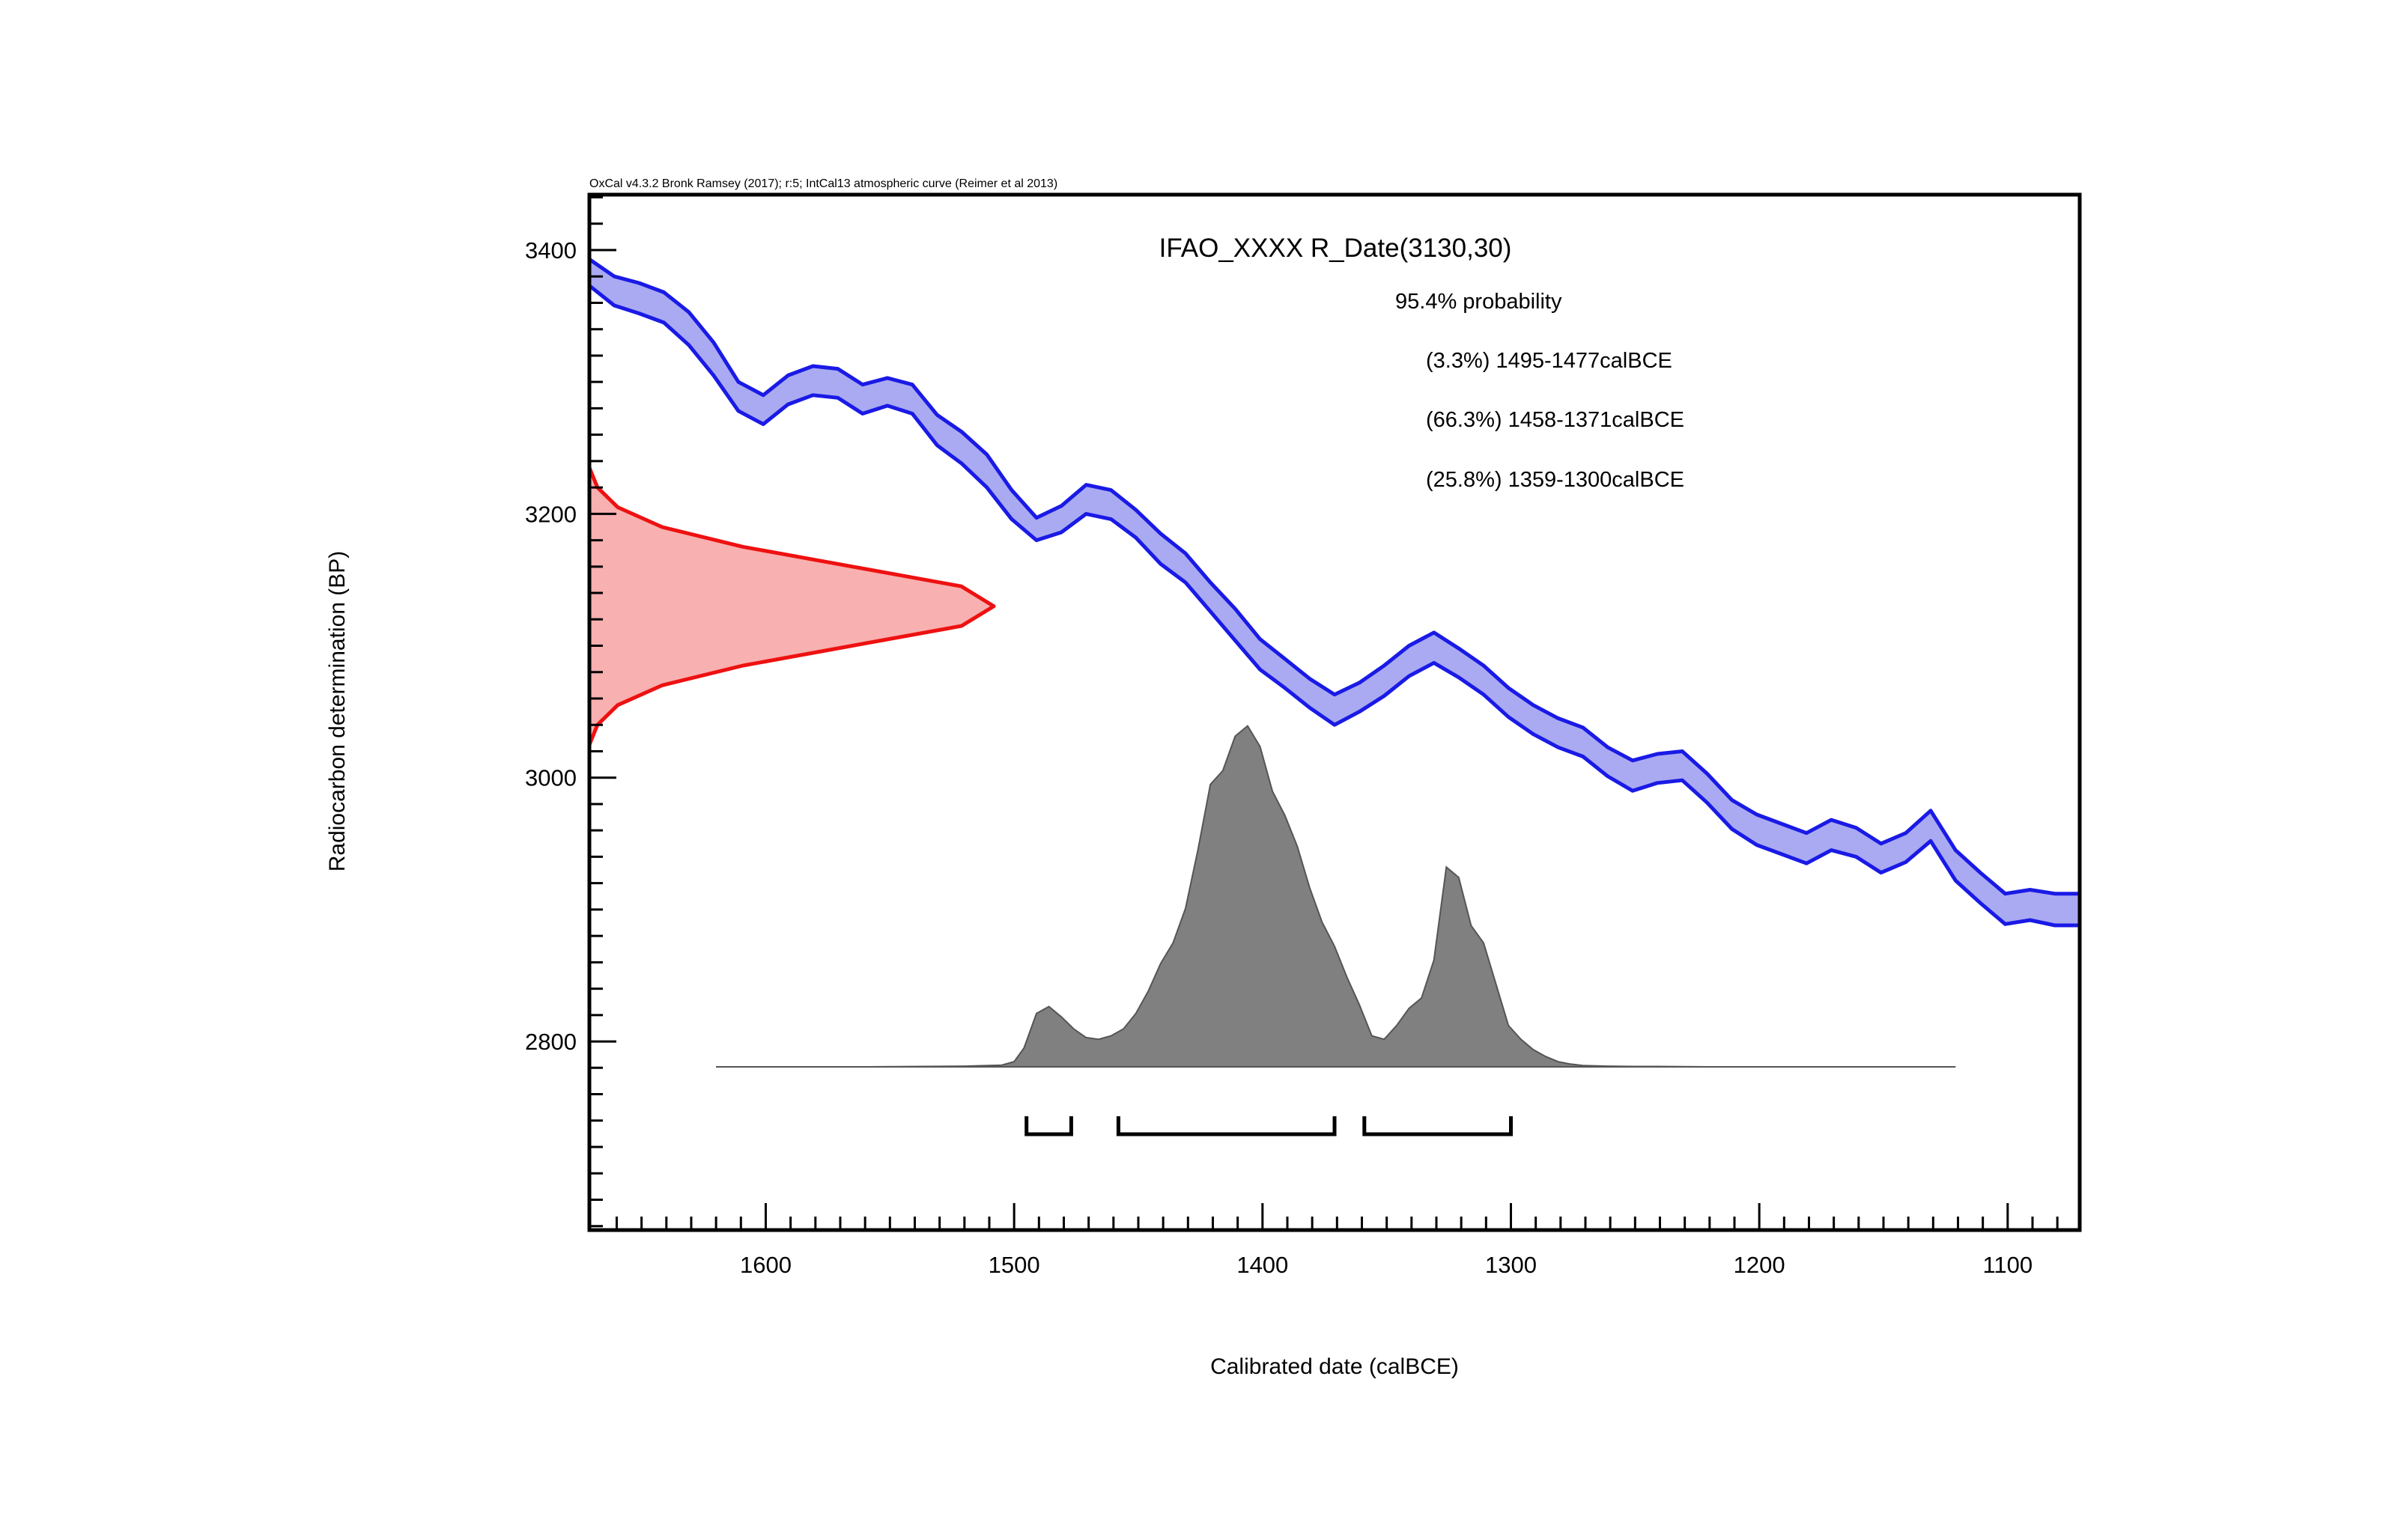 This screenshot has height=1540, width=2386. I want to click on probability-range-brackets, so click(1269, 1126).